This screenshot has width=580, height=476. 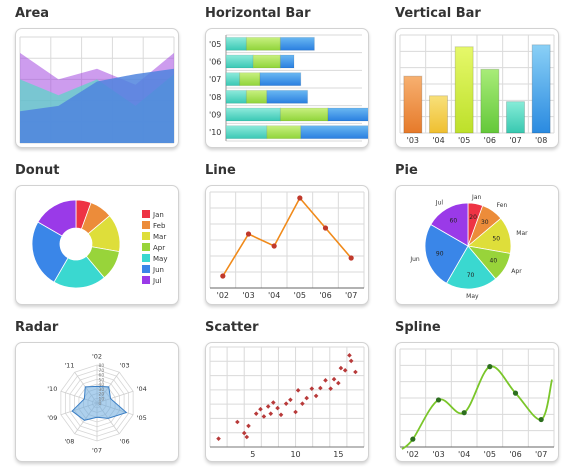 I want to click on gallery-title-line: Line, so click(x=220, y=170).